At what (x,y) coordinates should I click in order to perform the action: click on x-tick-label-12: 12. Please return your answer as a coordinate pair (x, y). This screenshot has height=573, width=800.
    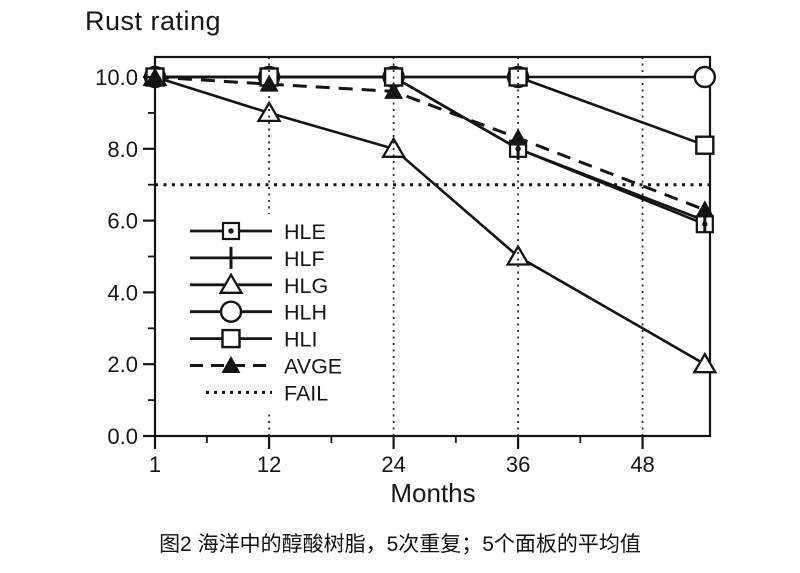
    Looking at the image, I should click on (269, 464).